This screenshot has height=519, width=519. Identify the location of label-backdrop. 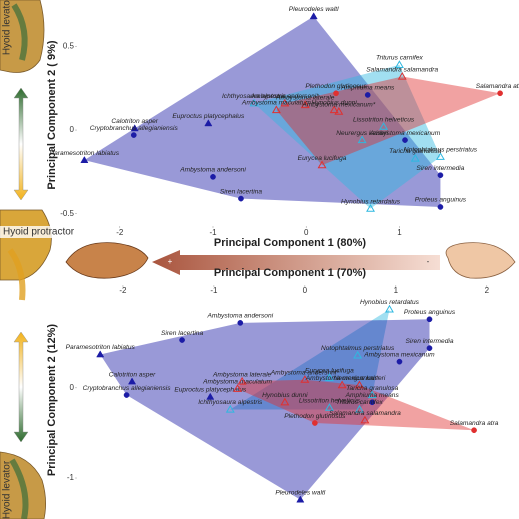
(34, 232).